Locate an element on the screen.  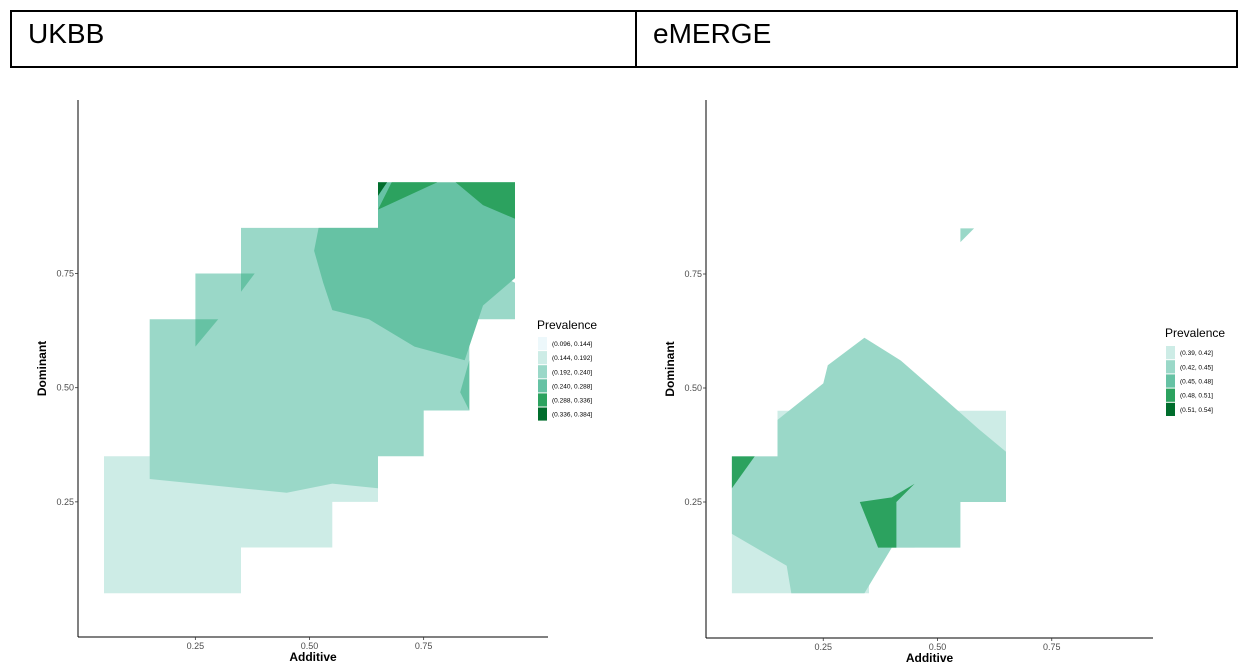
legend-entry-label: (0.51, 0.54] is located at coordinates (1196, 410).